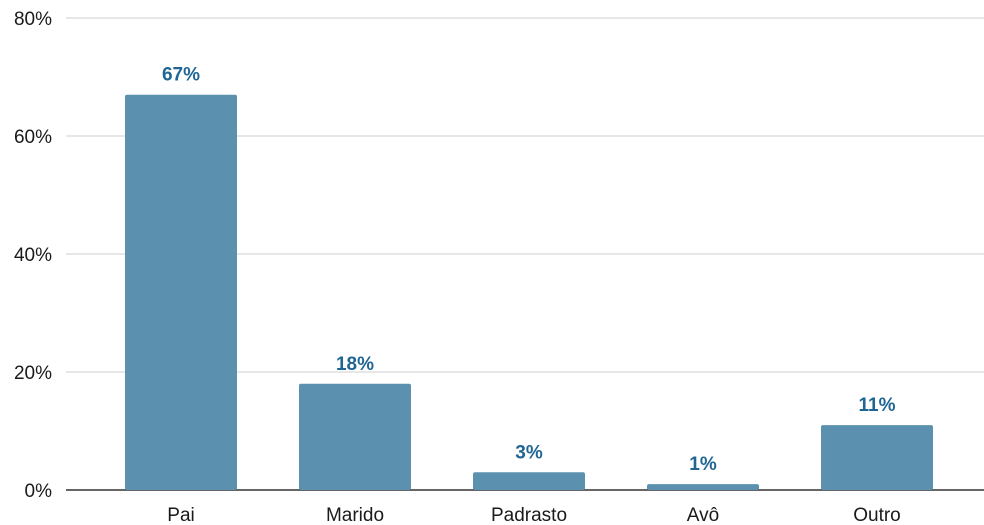  I want to click on data-label: 11%, so click(877, 405).